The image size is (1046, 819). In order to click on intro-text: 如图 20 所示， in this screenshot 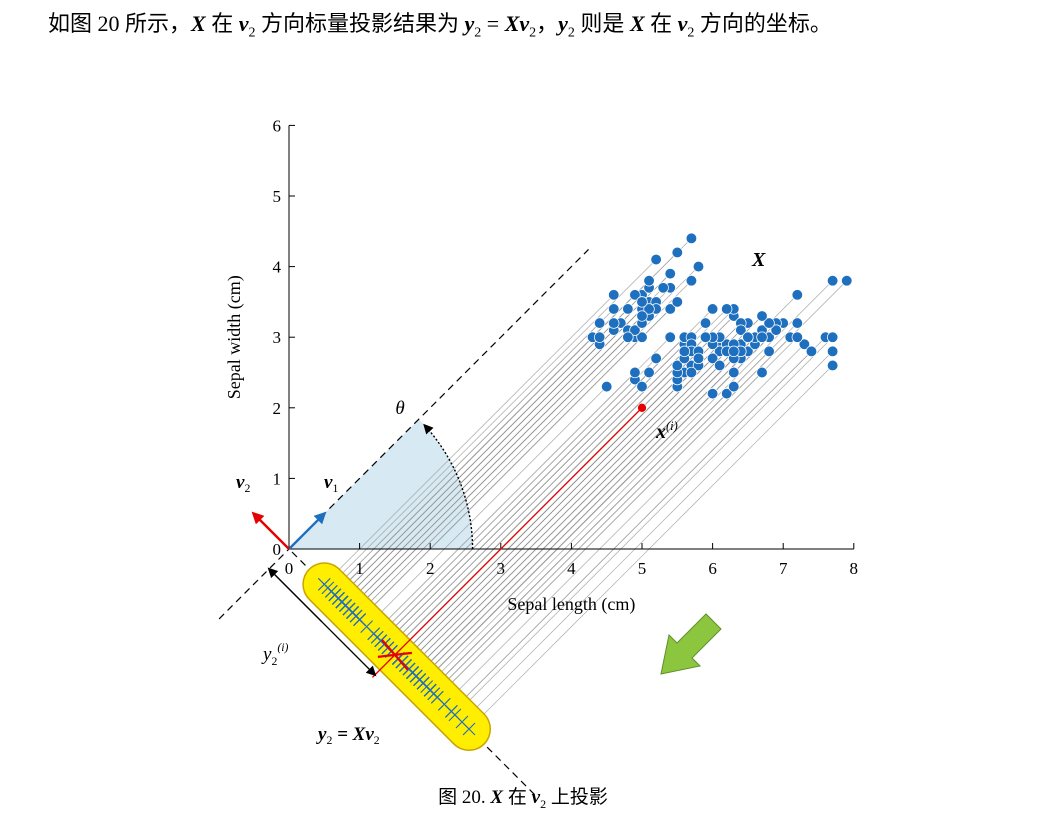, I will do `click(120, 23)`.